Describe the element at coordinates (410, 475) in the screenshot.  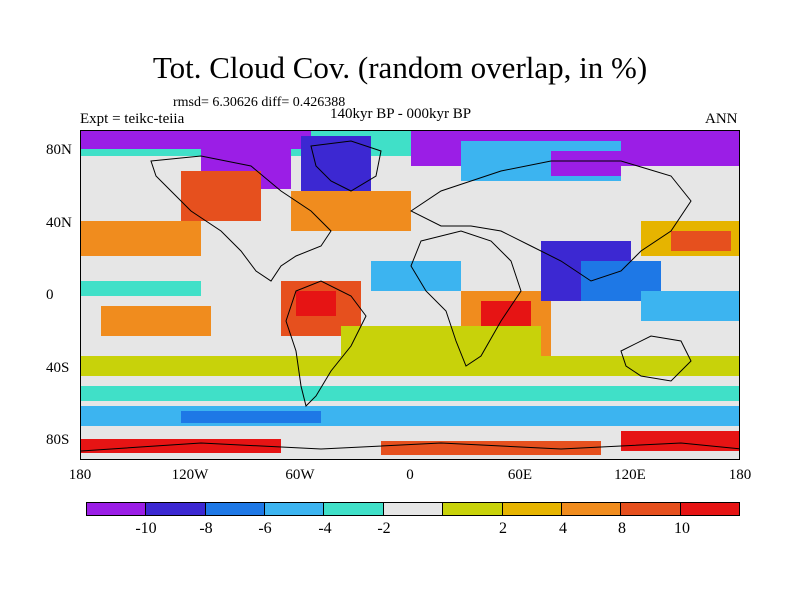
I see `lon-label-0: 0` at that location.